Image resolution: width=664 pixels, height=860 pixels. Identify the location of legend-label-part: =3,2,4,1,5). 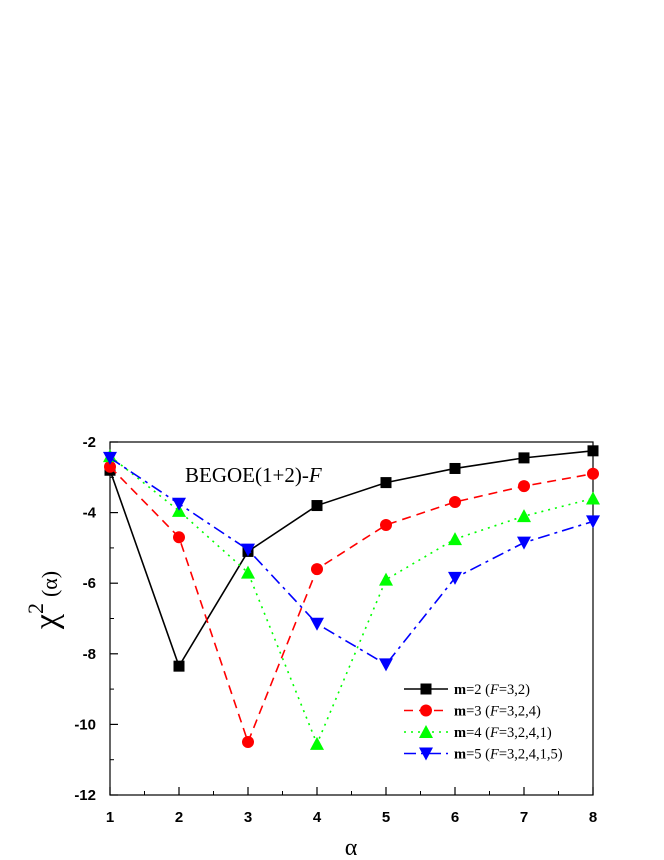
(531, 755).